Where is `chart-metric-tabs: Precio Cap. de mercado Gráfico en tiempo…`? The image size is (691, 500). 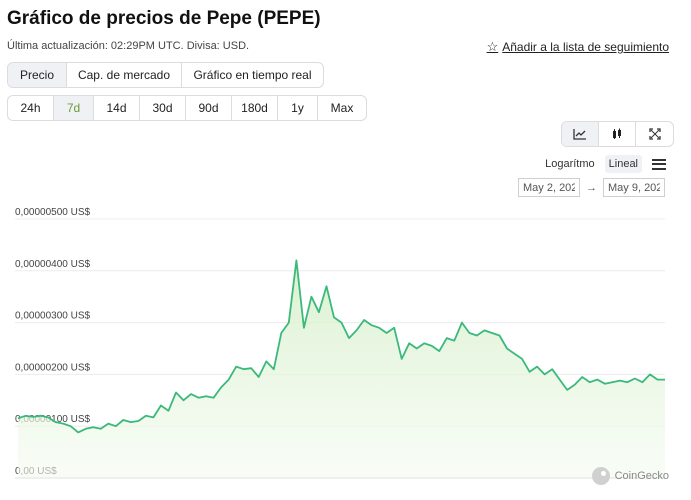
chart-metric-tabs: Precio Cap. de mercado Gráfico en tiempo… is located at coordinates (165, 75).